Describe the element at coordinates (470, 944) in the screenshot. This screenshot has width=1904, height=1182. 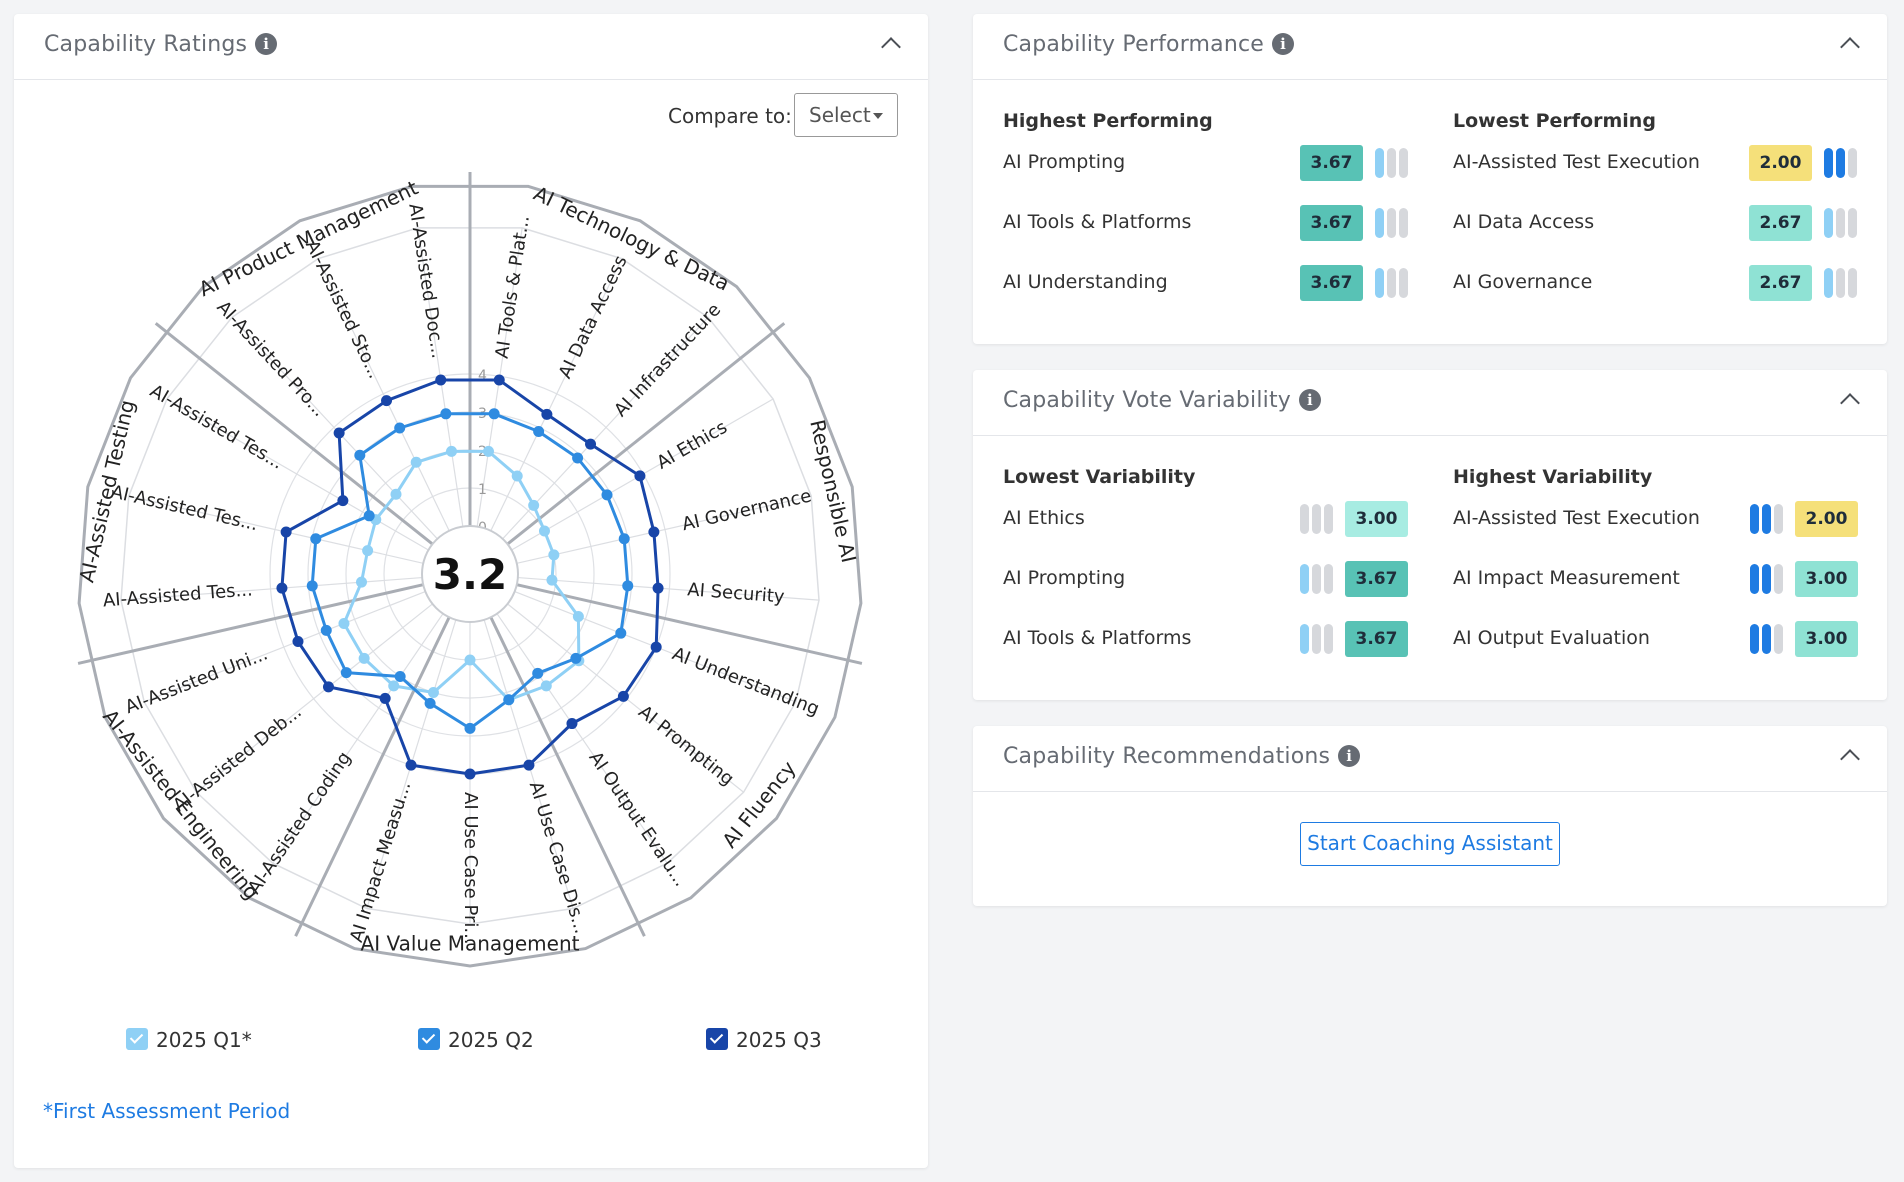
I see `group-label: AI Value Management` at that location.